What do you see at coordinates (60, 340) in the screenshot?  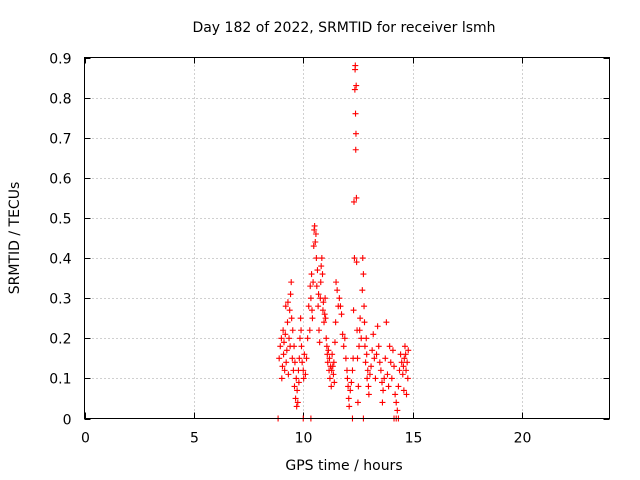 I see `y-tick-label: 0.2` at bounding box center [60, 340].